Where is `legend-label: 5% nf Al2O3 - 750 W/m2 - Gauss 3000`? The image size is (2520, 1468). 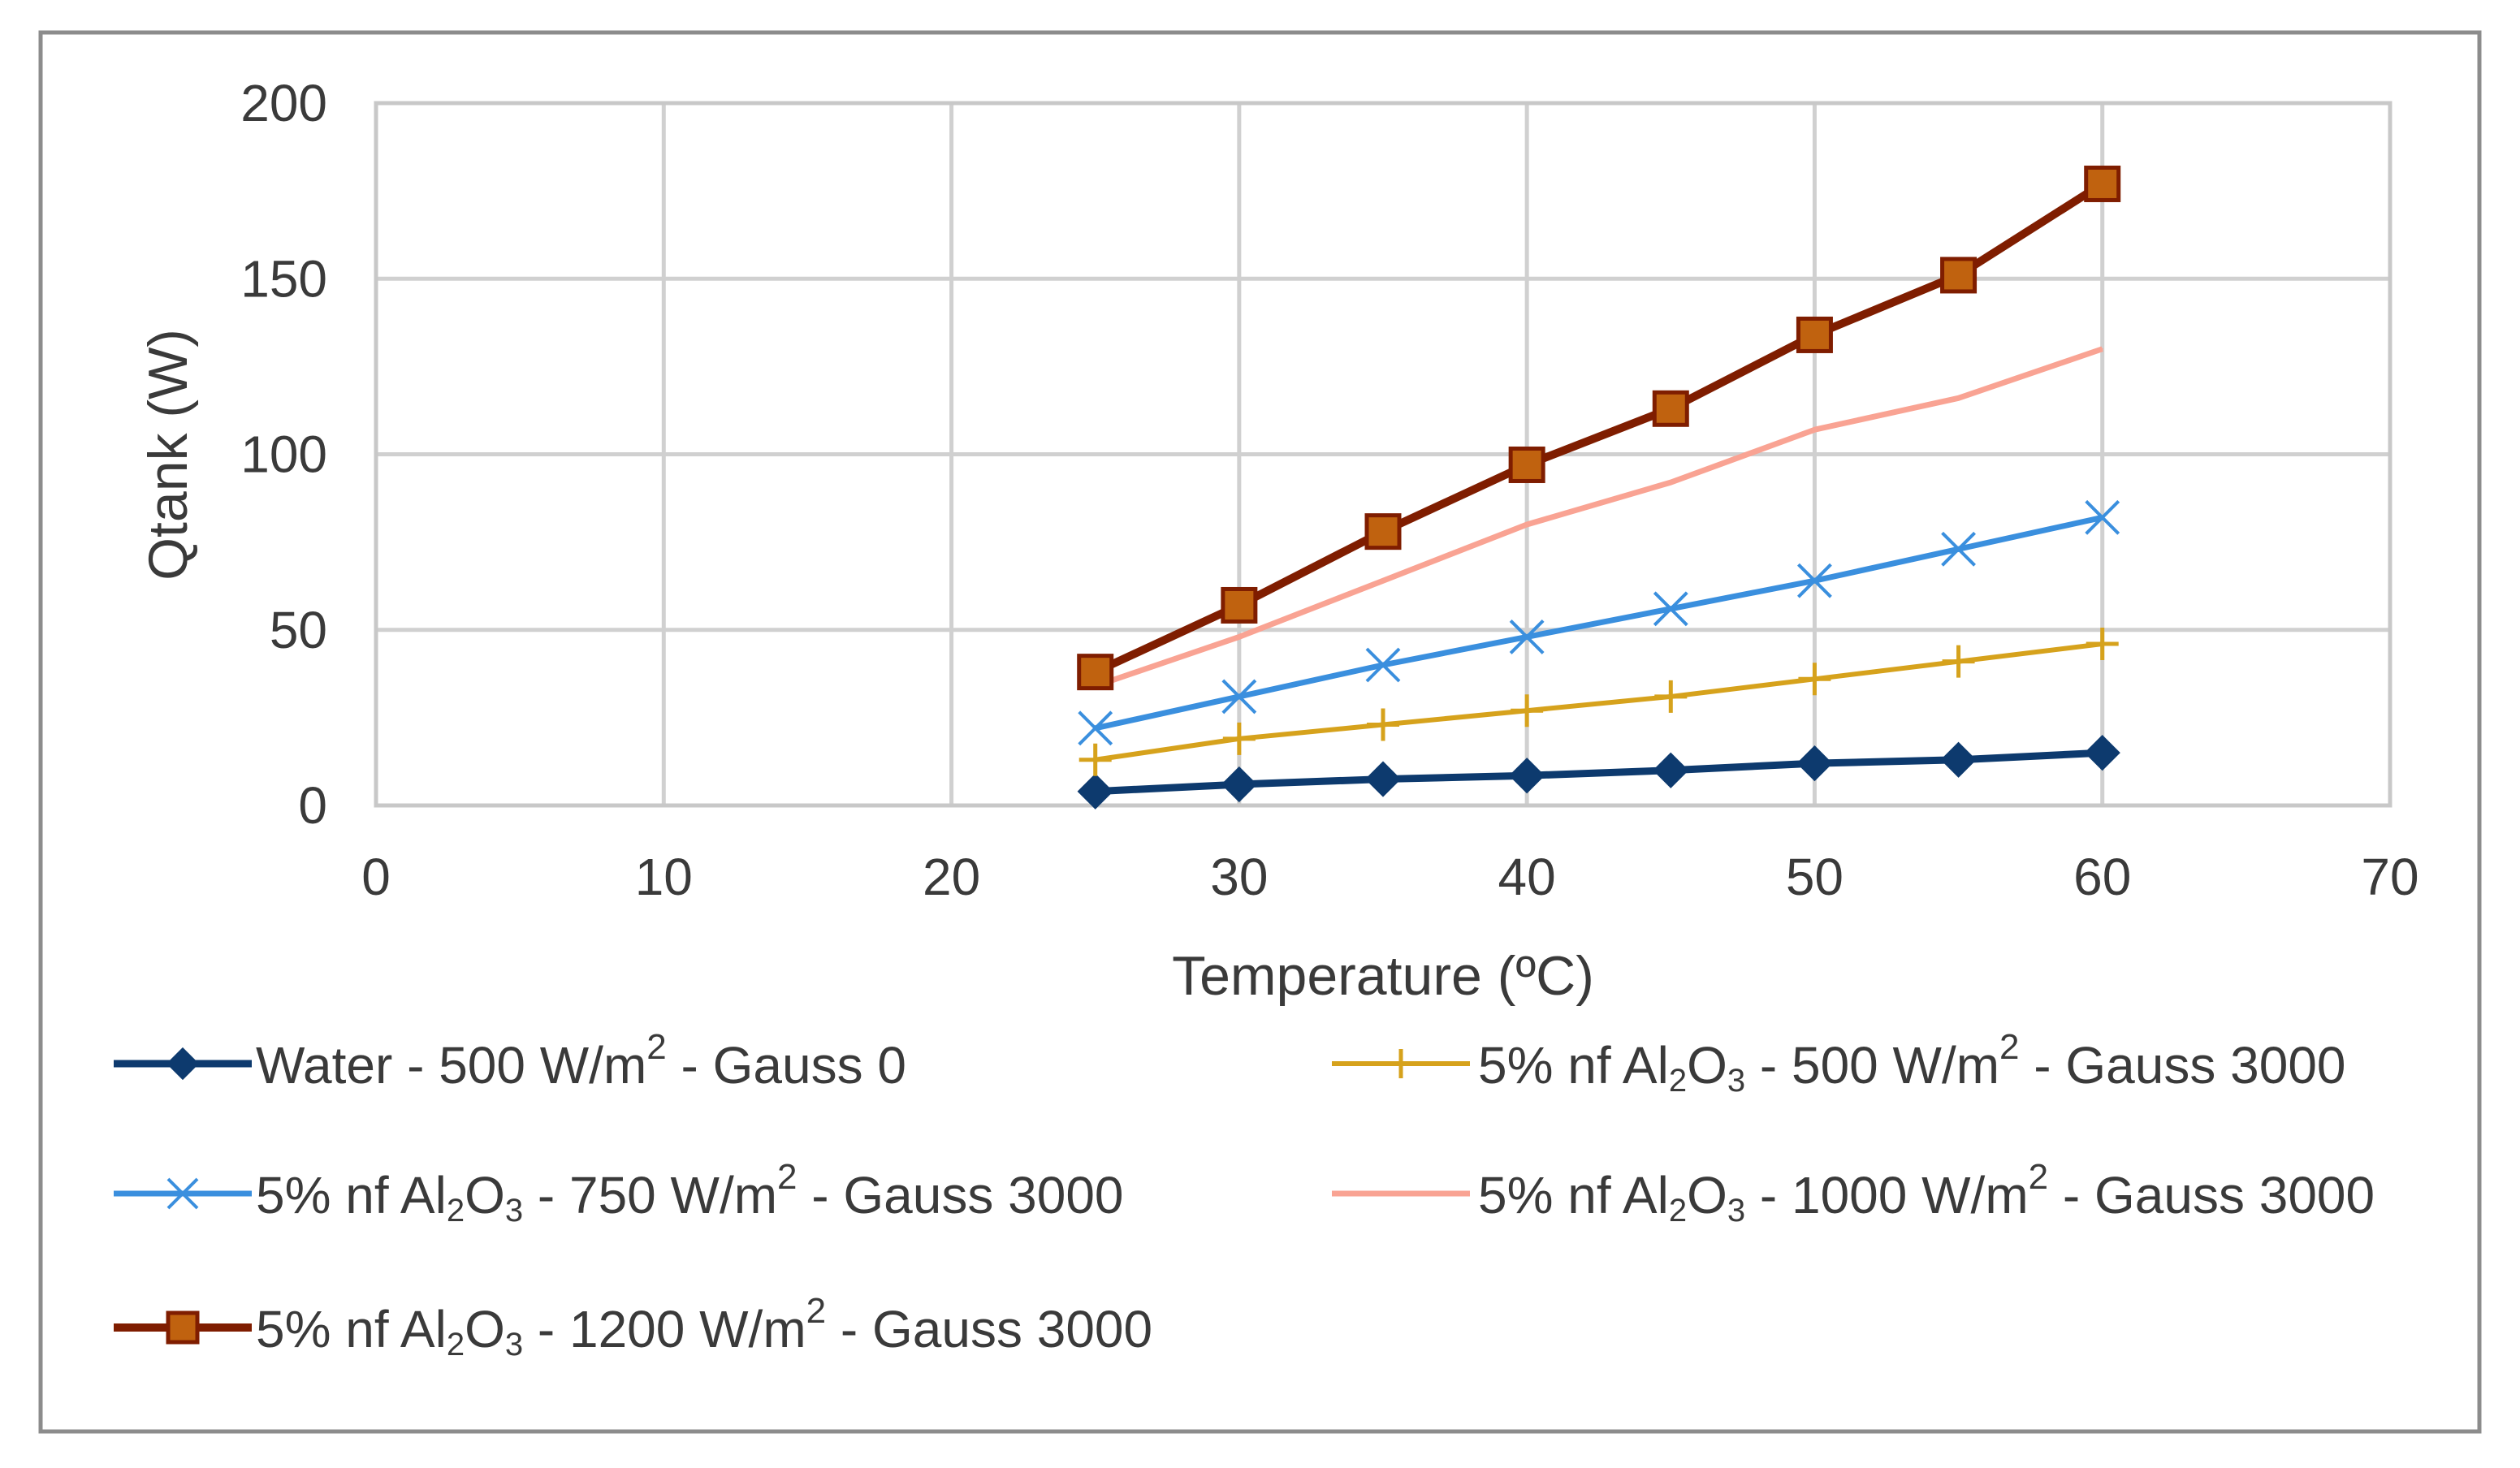
legend-label: 5% nf Al2O3 - 750 W/m2 - Gauss 3000 is located at coordinates (690, 1192).